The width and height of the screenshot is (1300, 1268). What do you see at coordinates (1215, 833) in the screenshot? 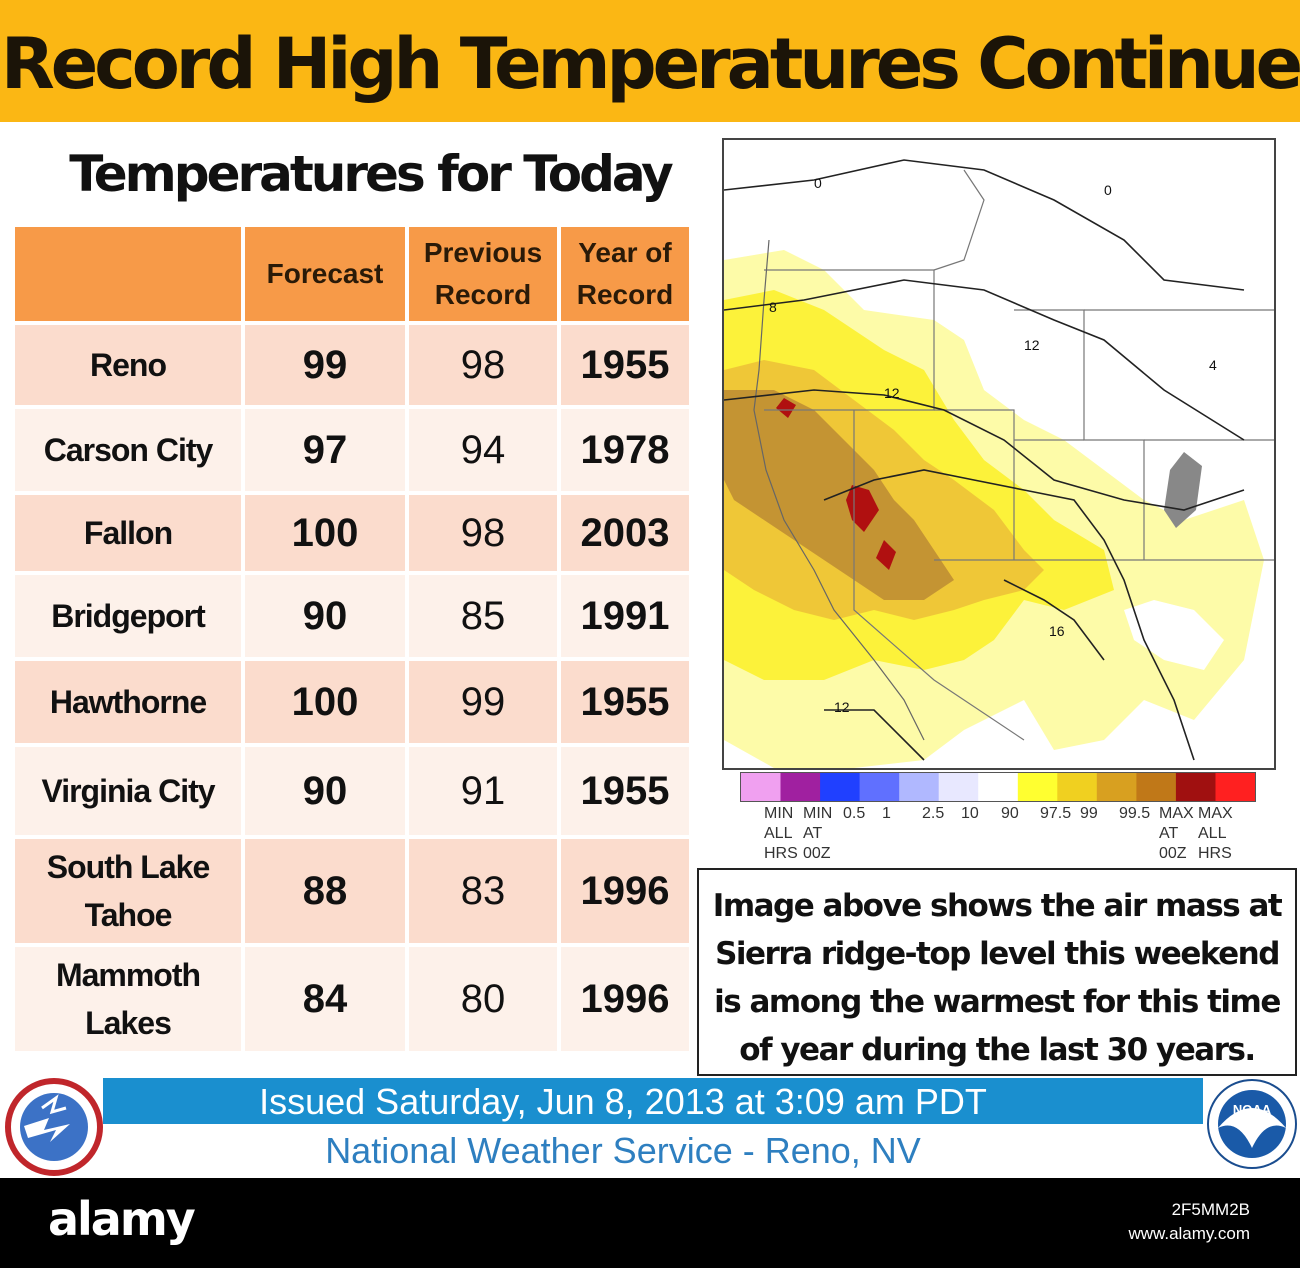
I see `scale-label: MAX ALL HRS` at bounding box center [1215, 833].